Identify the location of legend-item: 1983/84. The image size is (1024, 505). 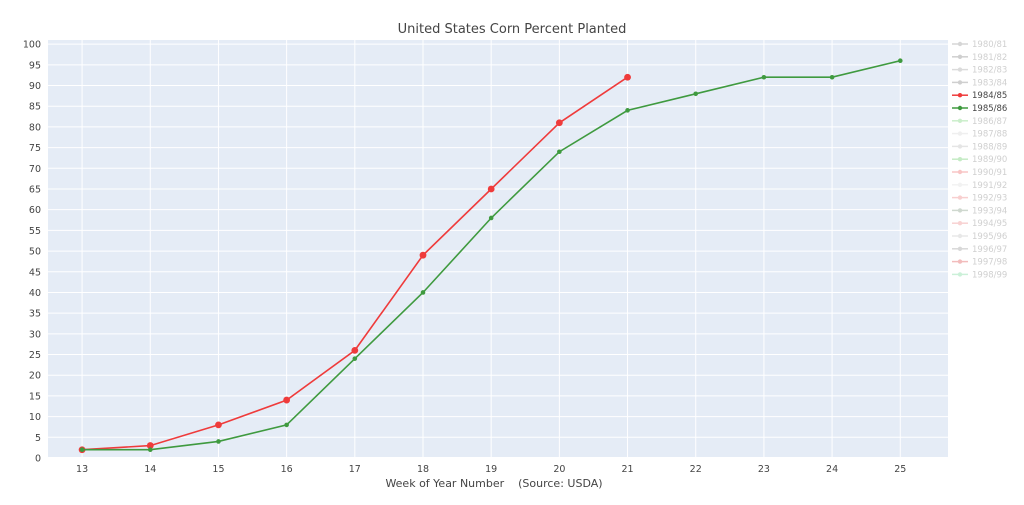
(979, 83).